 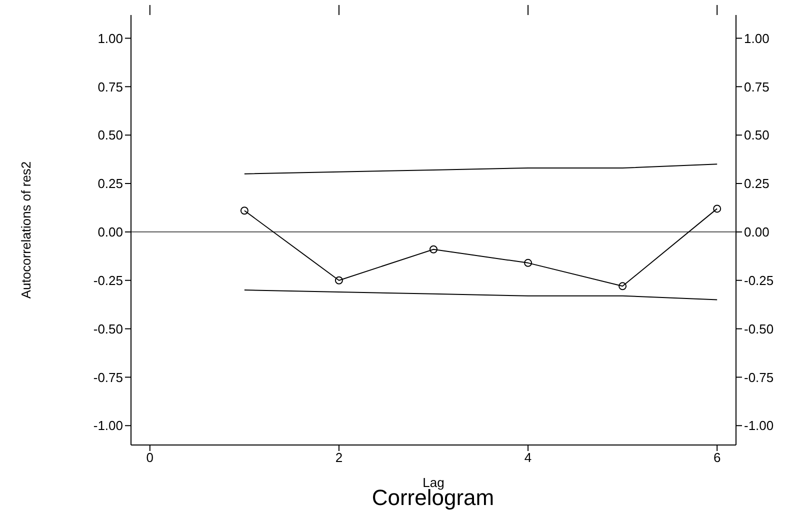 What do you see at coordinates (757, 86) in the screenshot?
I see `y2-tick-label: 0.75` at bounding box center [757, 86].